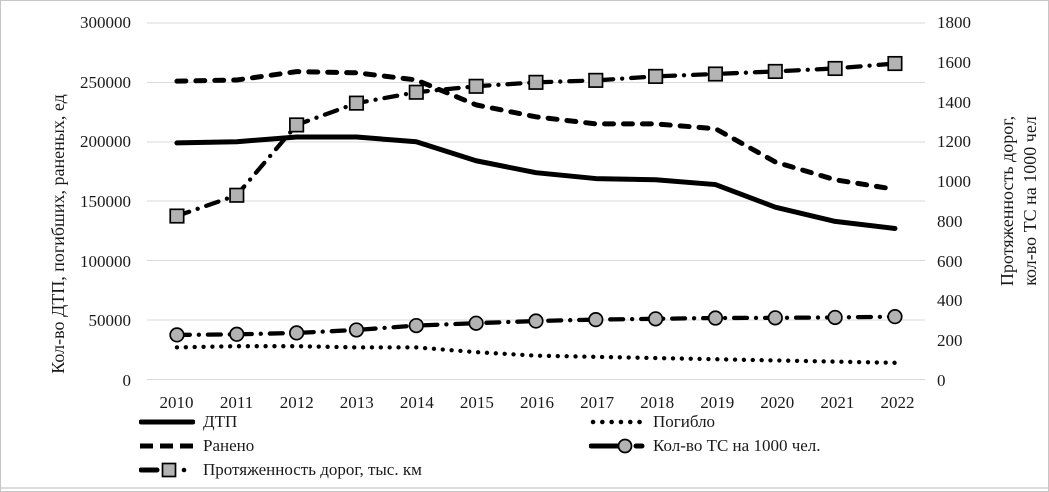 This screenshot has width=1049, height=492. I want to click on legend-item-ts-na-1000-chel: Кол-во ТС на 1000 чел., so click(705, 446).